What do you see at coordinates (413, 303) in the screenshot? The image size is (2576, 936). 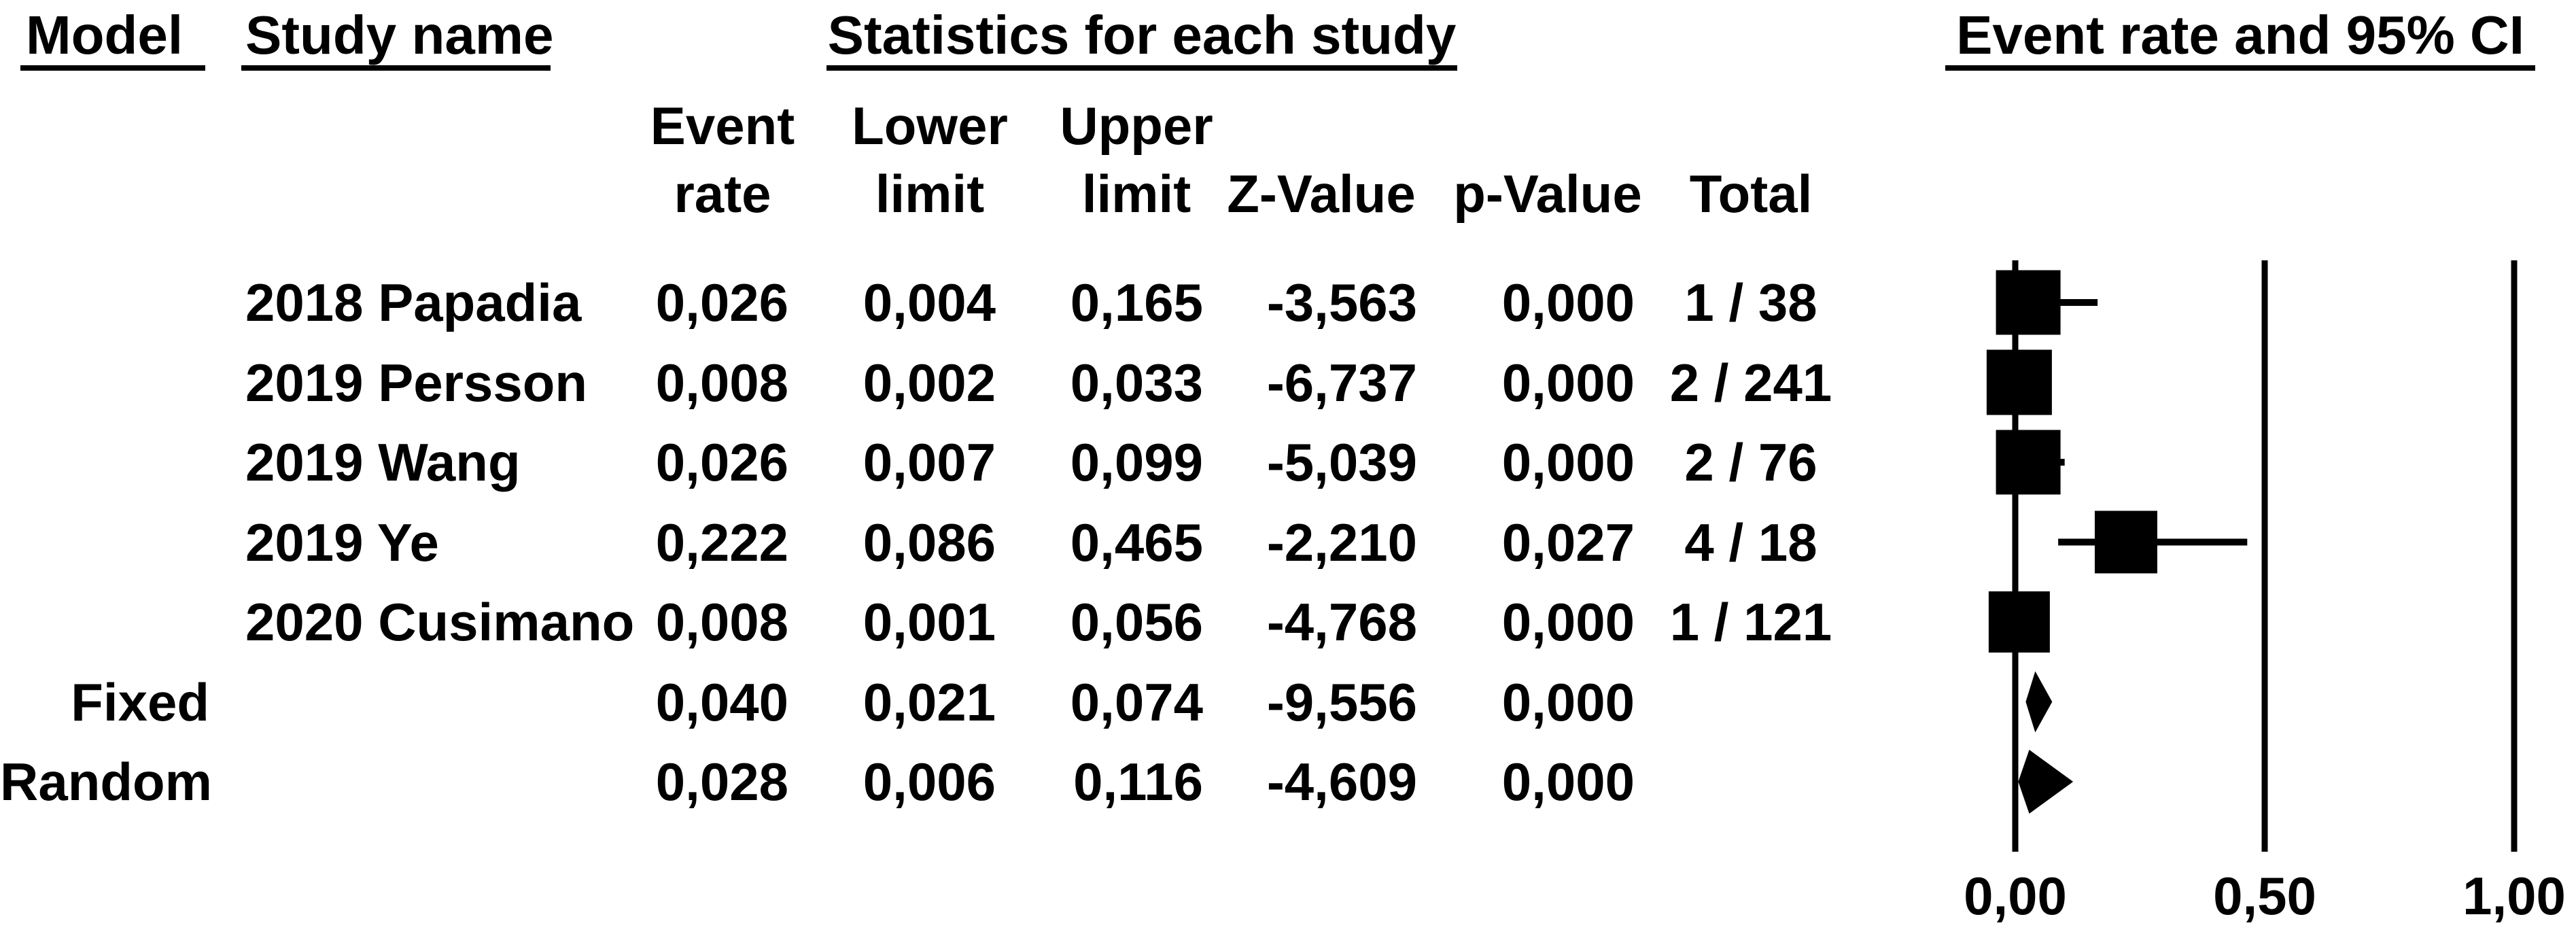 I see `study-name-cell: 2018 Papadia` at bounding box center [413, 303].